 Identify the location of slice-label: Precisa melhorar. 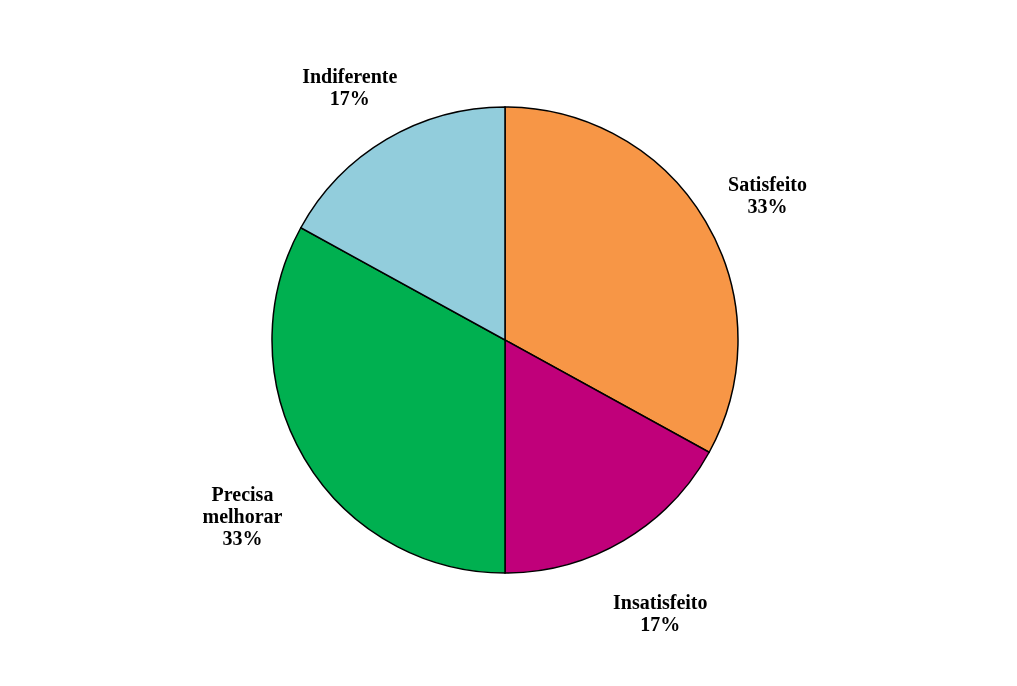
(242, 505).